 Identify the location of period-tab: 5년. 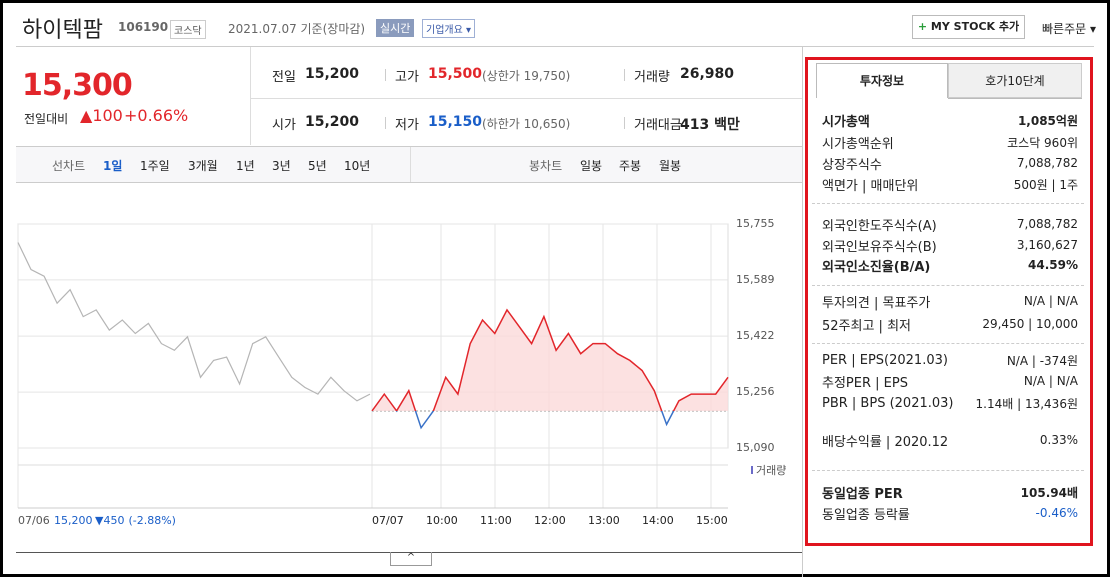
(317, 166).